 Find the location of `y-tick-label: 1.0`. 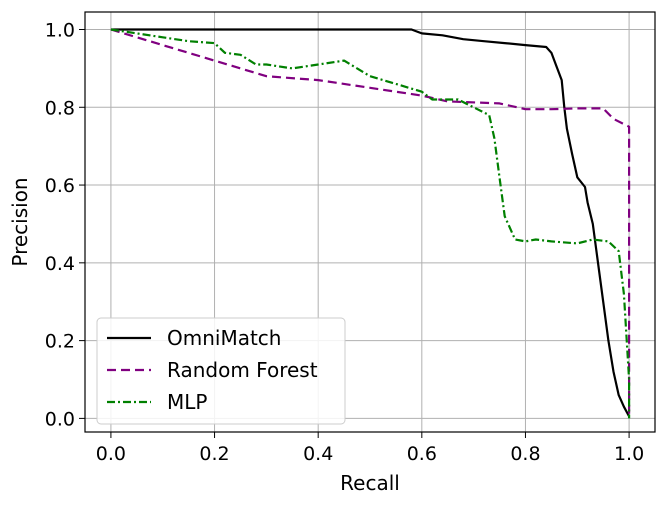

y-tick-label: 1.0 is located at coordinates (60, 31).